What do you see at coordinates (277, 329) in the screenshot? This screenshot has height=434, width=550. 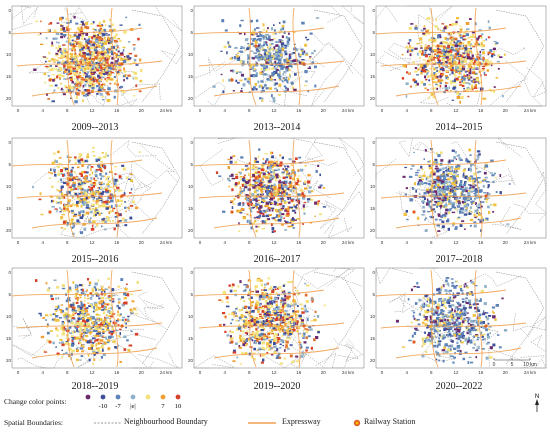 I see `map-panel: 0 4 8 12 16 20 24 km 0 5 10 15 20 2019--2020` at bounding box center [277, 329].